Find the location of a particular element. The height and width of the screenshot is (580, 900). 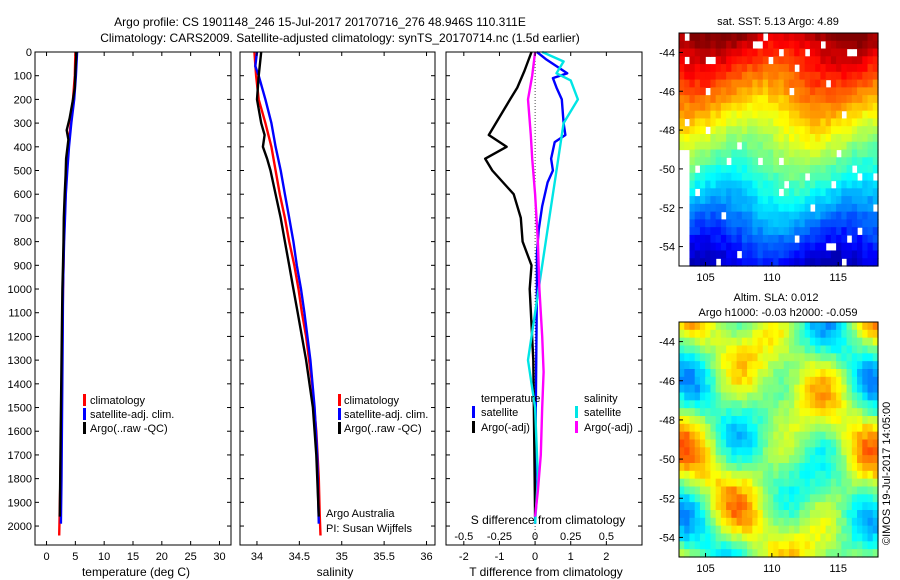

x-tick-label: 2 is located at coordinates (606, 557).